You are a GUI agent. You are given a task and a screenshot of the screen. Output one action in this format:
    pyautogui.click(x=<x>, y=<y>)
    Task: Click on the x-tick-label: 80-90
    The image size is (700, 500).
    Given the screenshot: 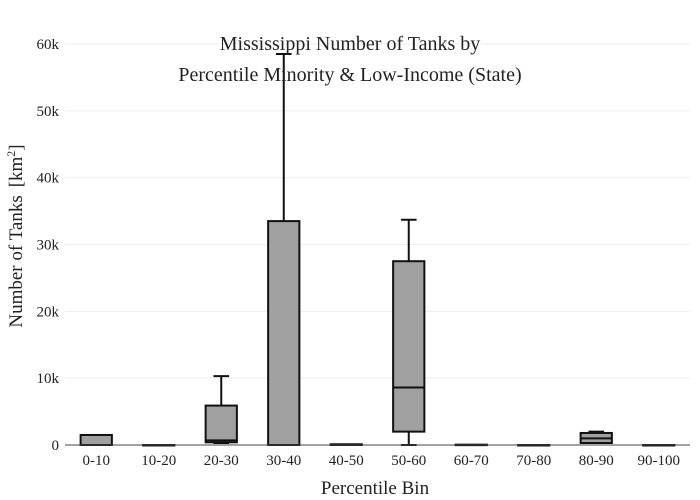 What is the action you would take?
    pyautogui.click(x=596, y=461)
    